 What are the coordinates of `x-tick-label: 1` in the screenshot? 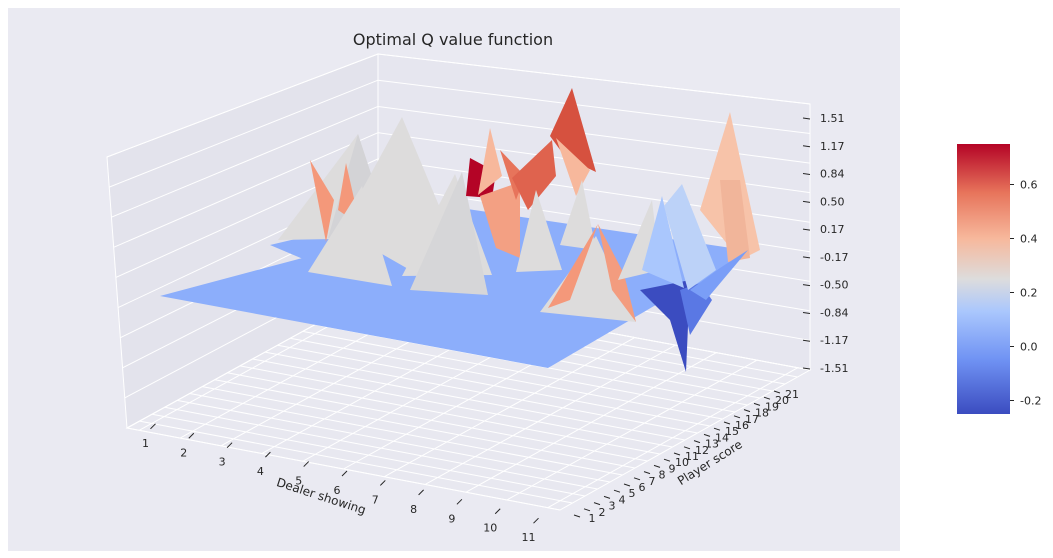 It's located at (145, 443).